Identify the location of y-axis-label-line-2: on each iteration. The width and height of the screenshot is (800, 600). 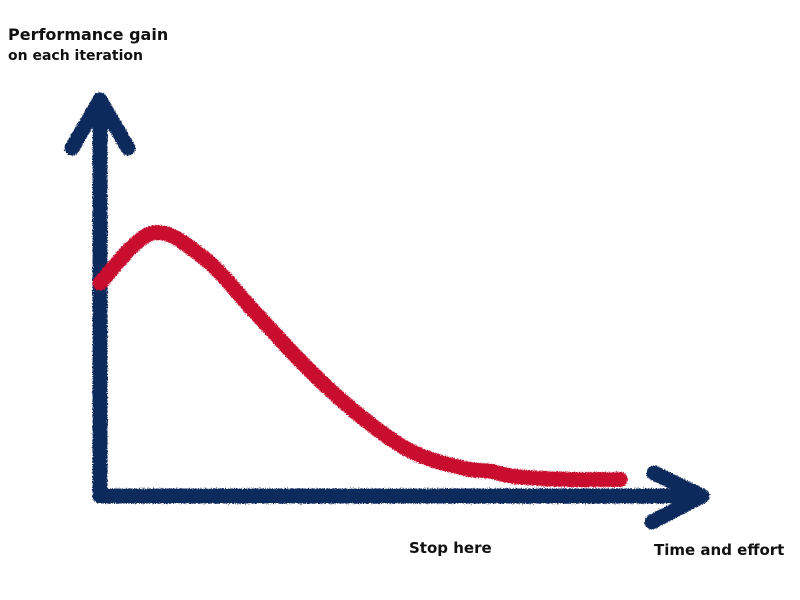
(75, 56).